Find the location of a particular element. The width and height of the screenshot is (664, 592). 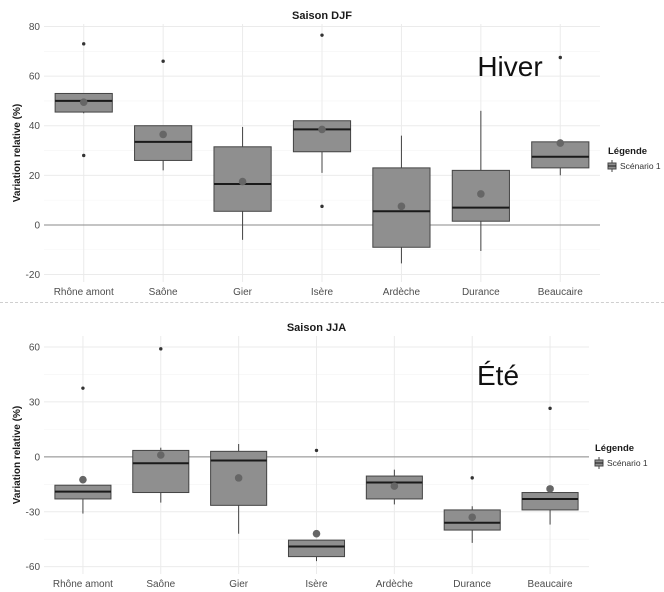

panel-divider is located at coordinates (332, 302).